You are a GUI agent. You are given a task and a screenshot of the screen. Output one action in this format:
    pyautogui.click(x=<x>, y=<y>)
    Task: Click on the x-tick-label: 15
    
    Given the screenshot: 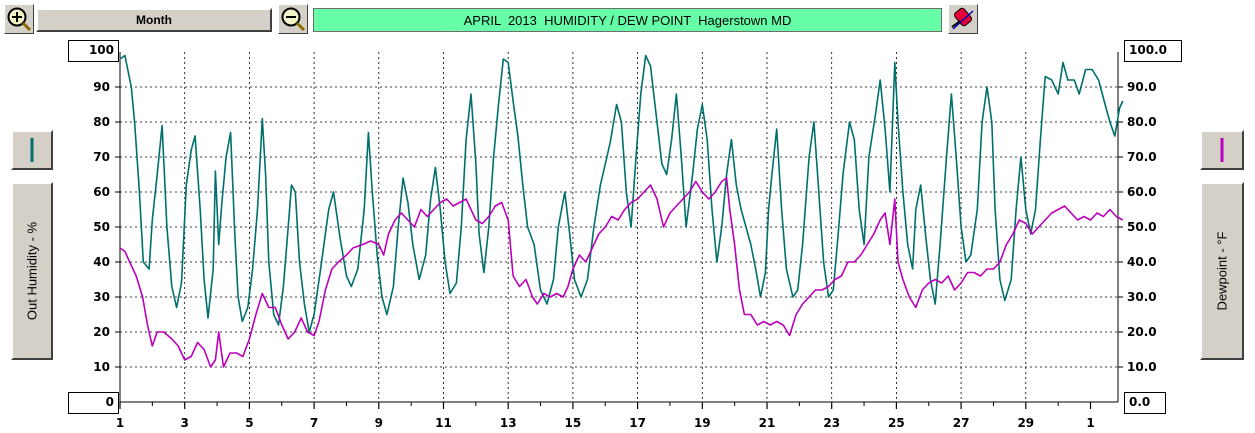 What is the action you would take?
    pyautogui.click(x=573, y=423)
    